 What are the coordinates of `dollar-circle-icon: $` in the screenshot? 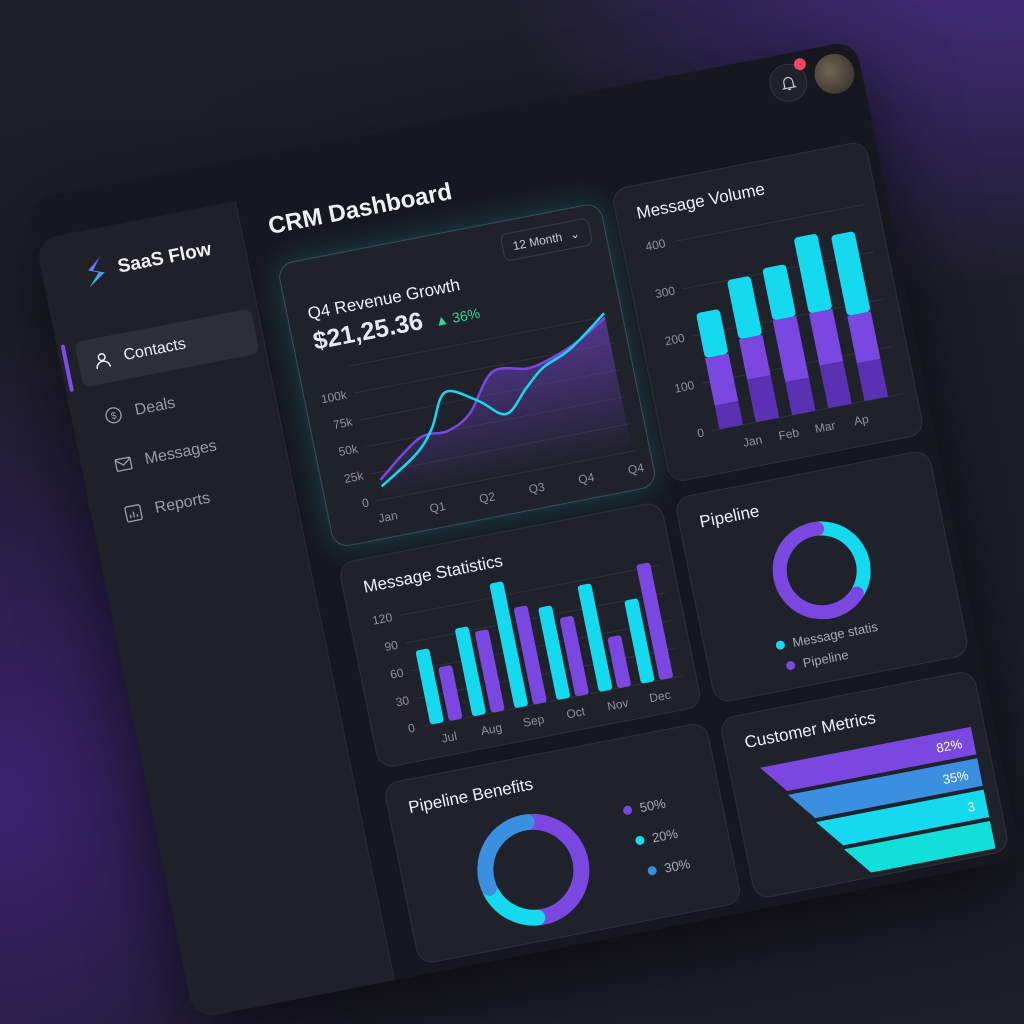 It's located at (114, 415).